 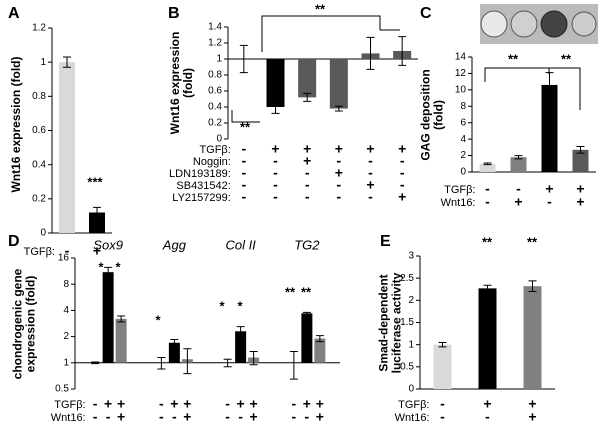 What do you see at coordinates (215, 107) in the screenshot?
I see `y-tick-label: 0.4` at bounding box center [215, 107].